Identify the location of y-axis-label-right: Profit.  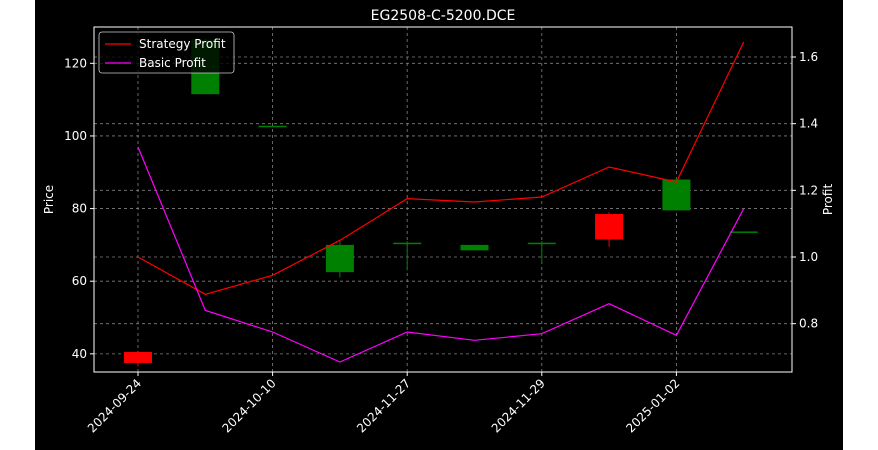
(828, 200).